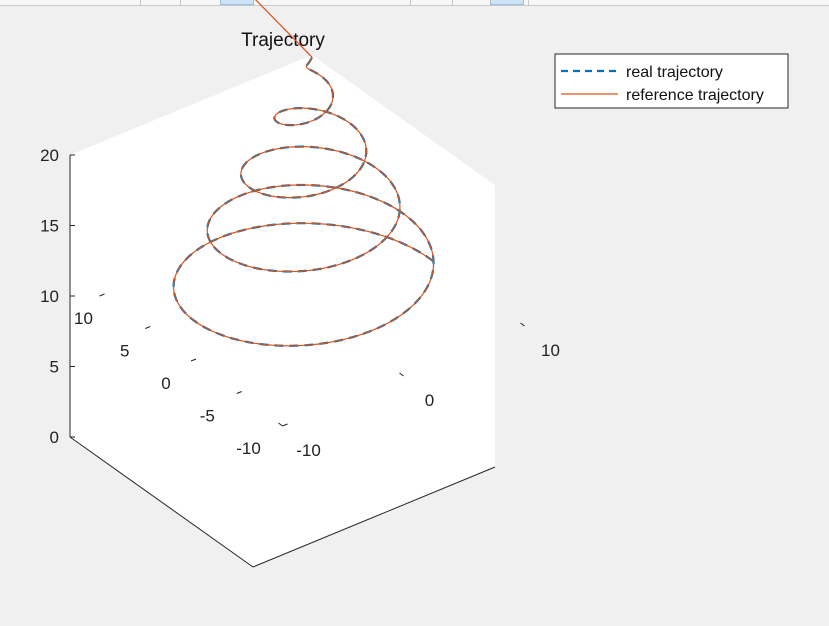  I want to click on z-tick-label: 10, so click(49, 296).